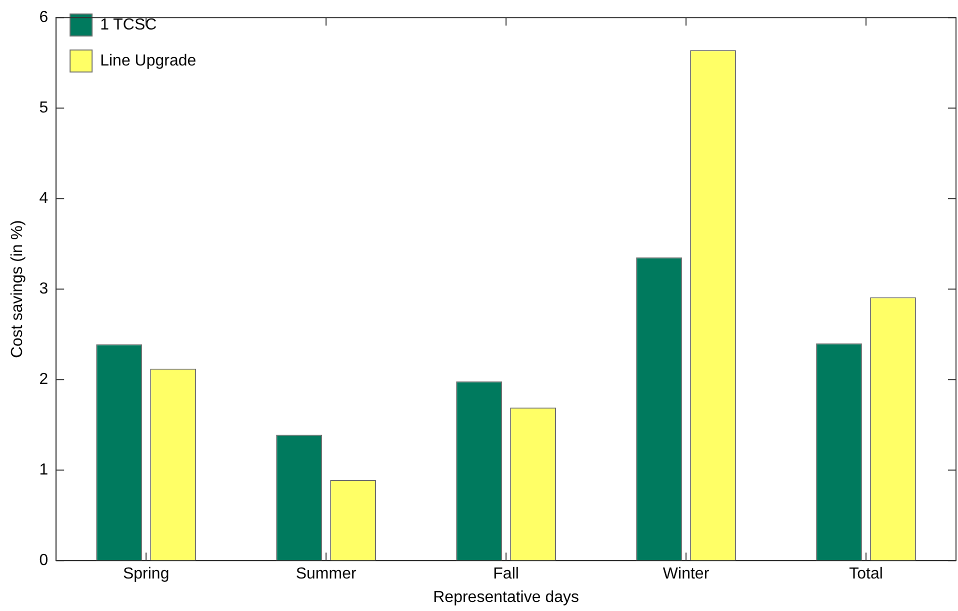  Describe the element at coordinates (43, 17) in the screenshot. I see `y-tick-label: 6` at that location.